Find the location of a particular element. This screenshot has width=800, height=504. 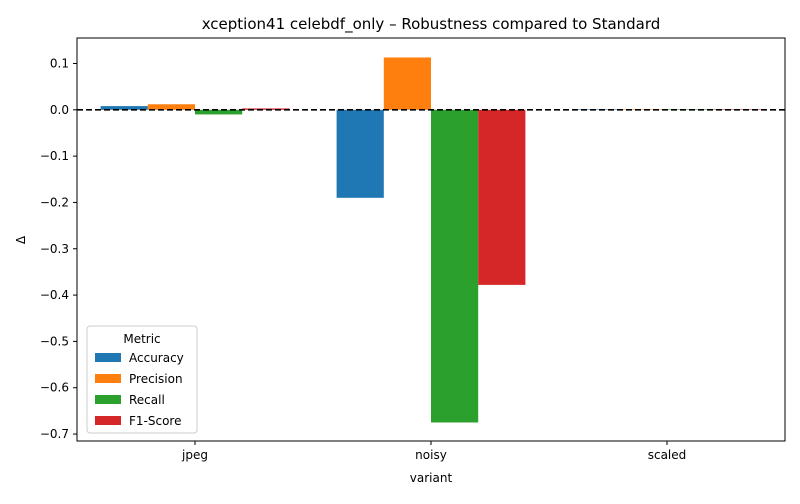

y-tick-label: −0.5 is located at coordinates (54, 341).